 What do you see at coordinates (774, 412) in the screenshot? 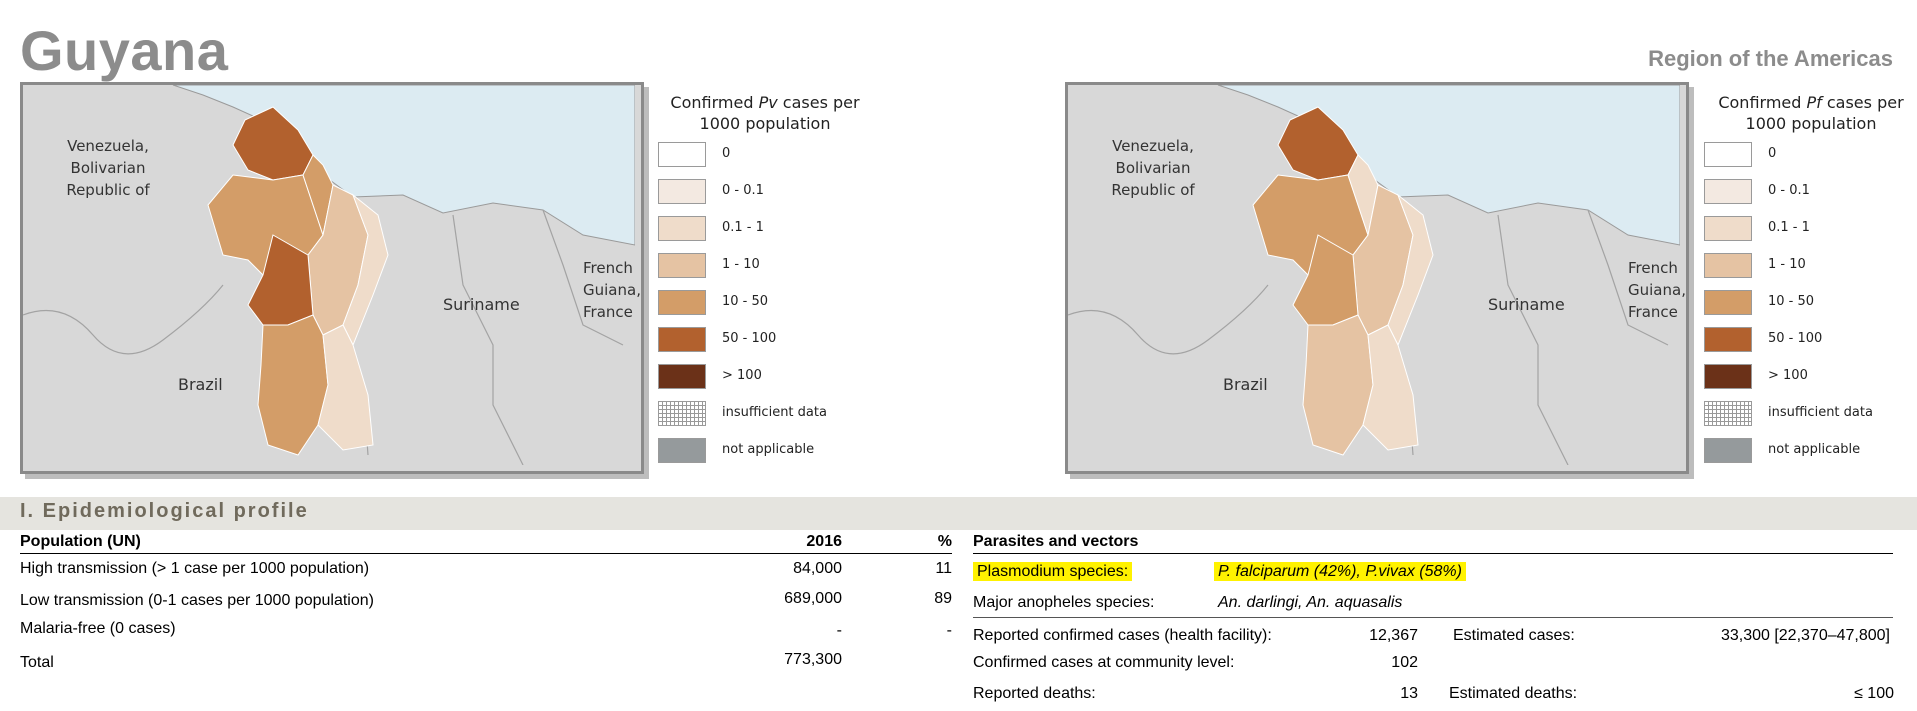
I see `legend-label: insufficient data` at bounding box center [774, 412].